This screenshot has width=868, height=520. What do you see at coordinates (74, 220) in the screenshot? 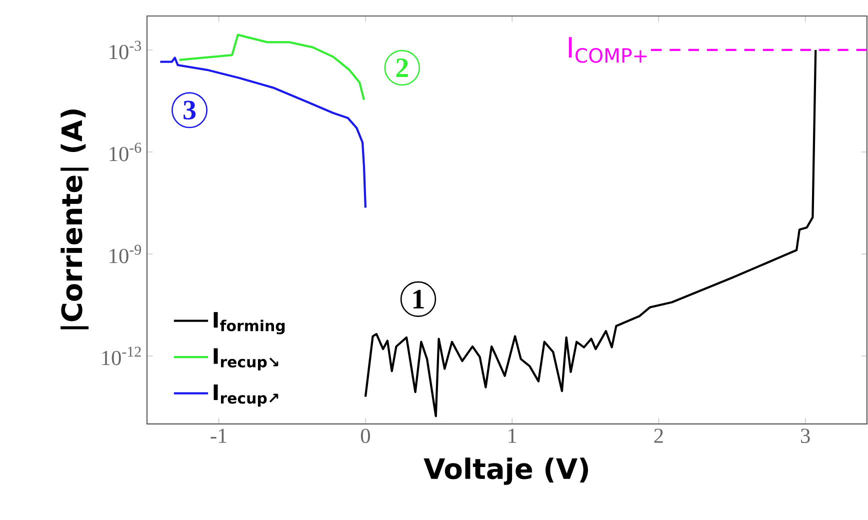
I see `y-axis-title: |Corriente| (A)` at bounding box center [74, 220].